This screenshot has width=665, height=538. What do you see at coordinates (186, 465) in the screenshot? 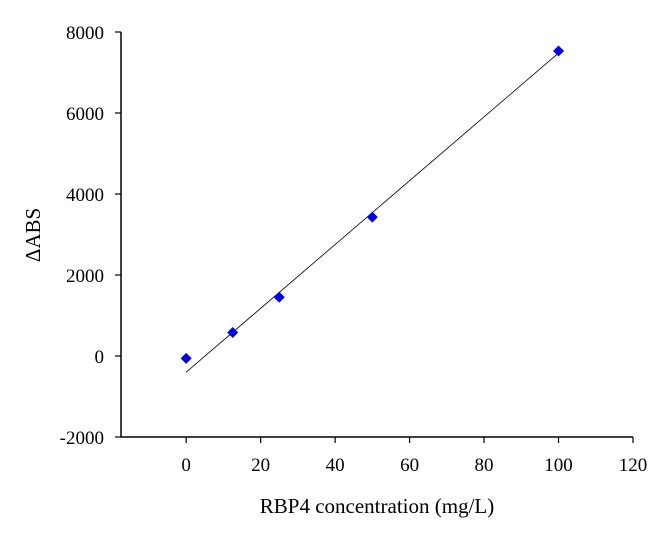
I see `x-tick-label: 0` at bounding box center [186, 465].